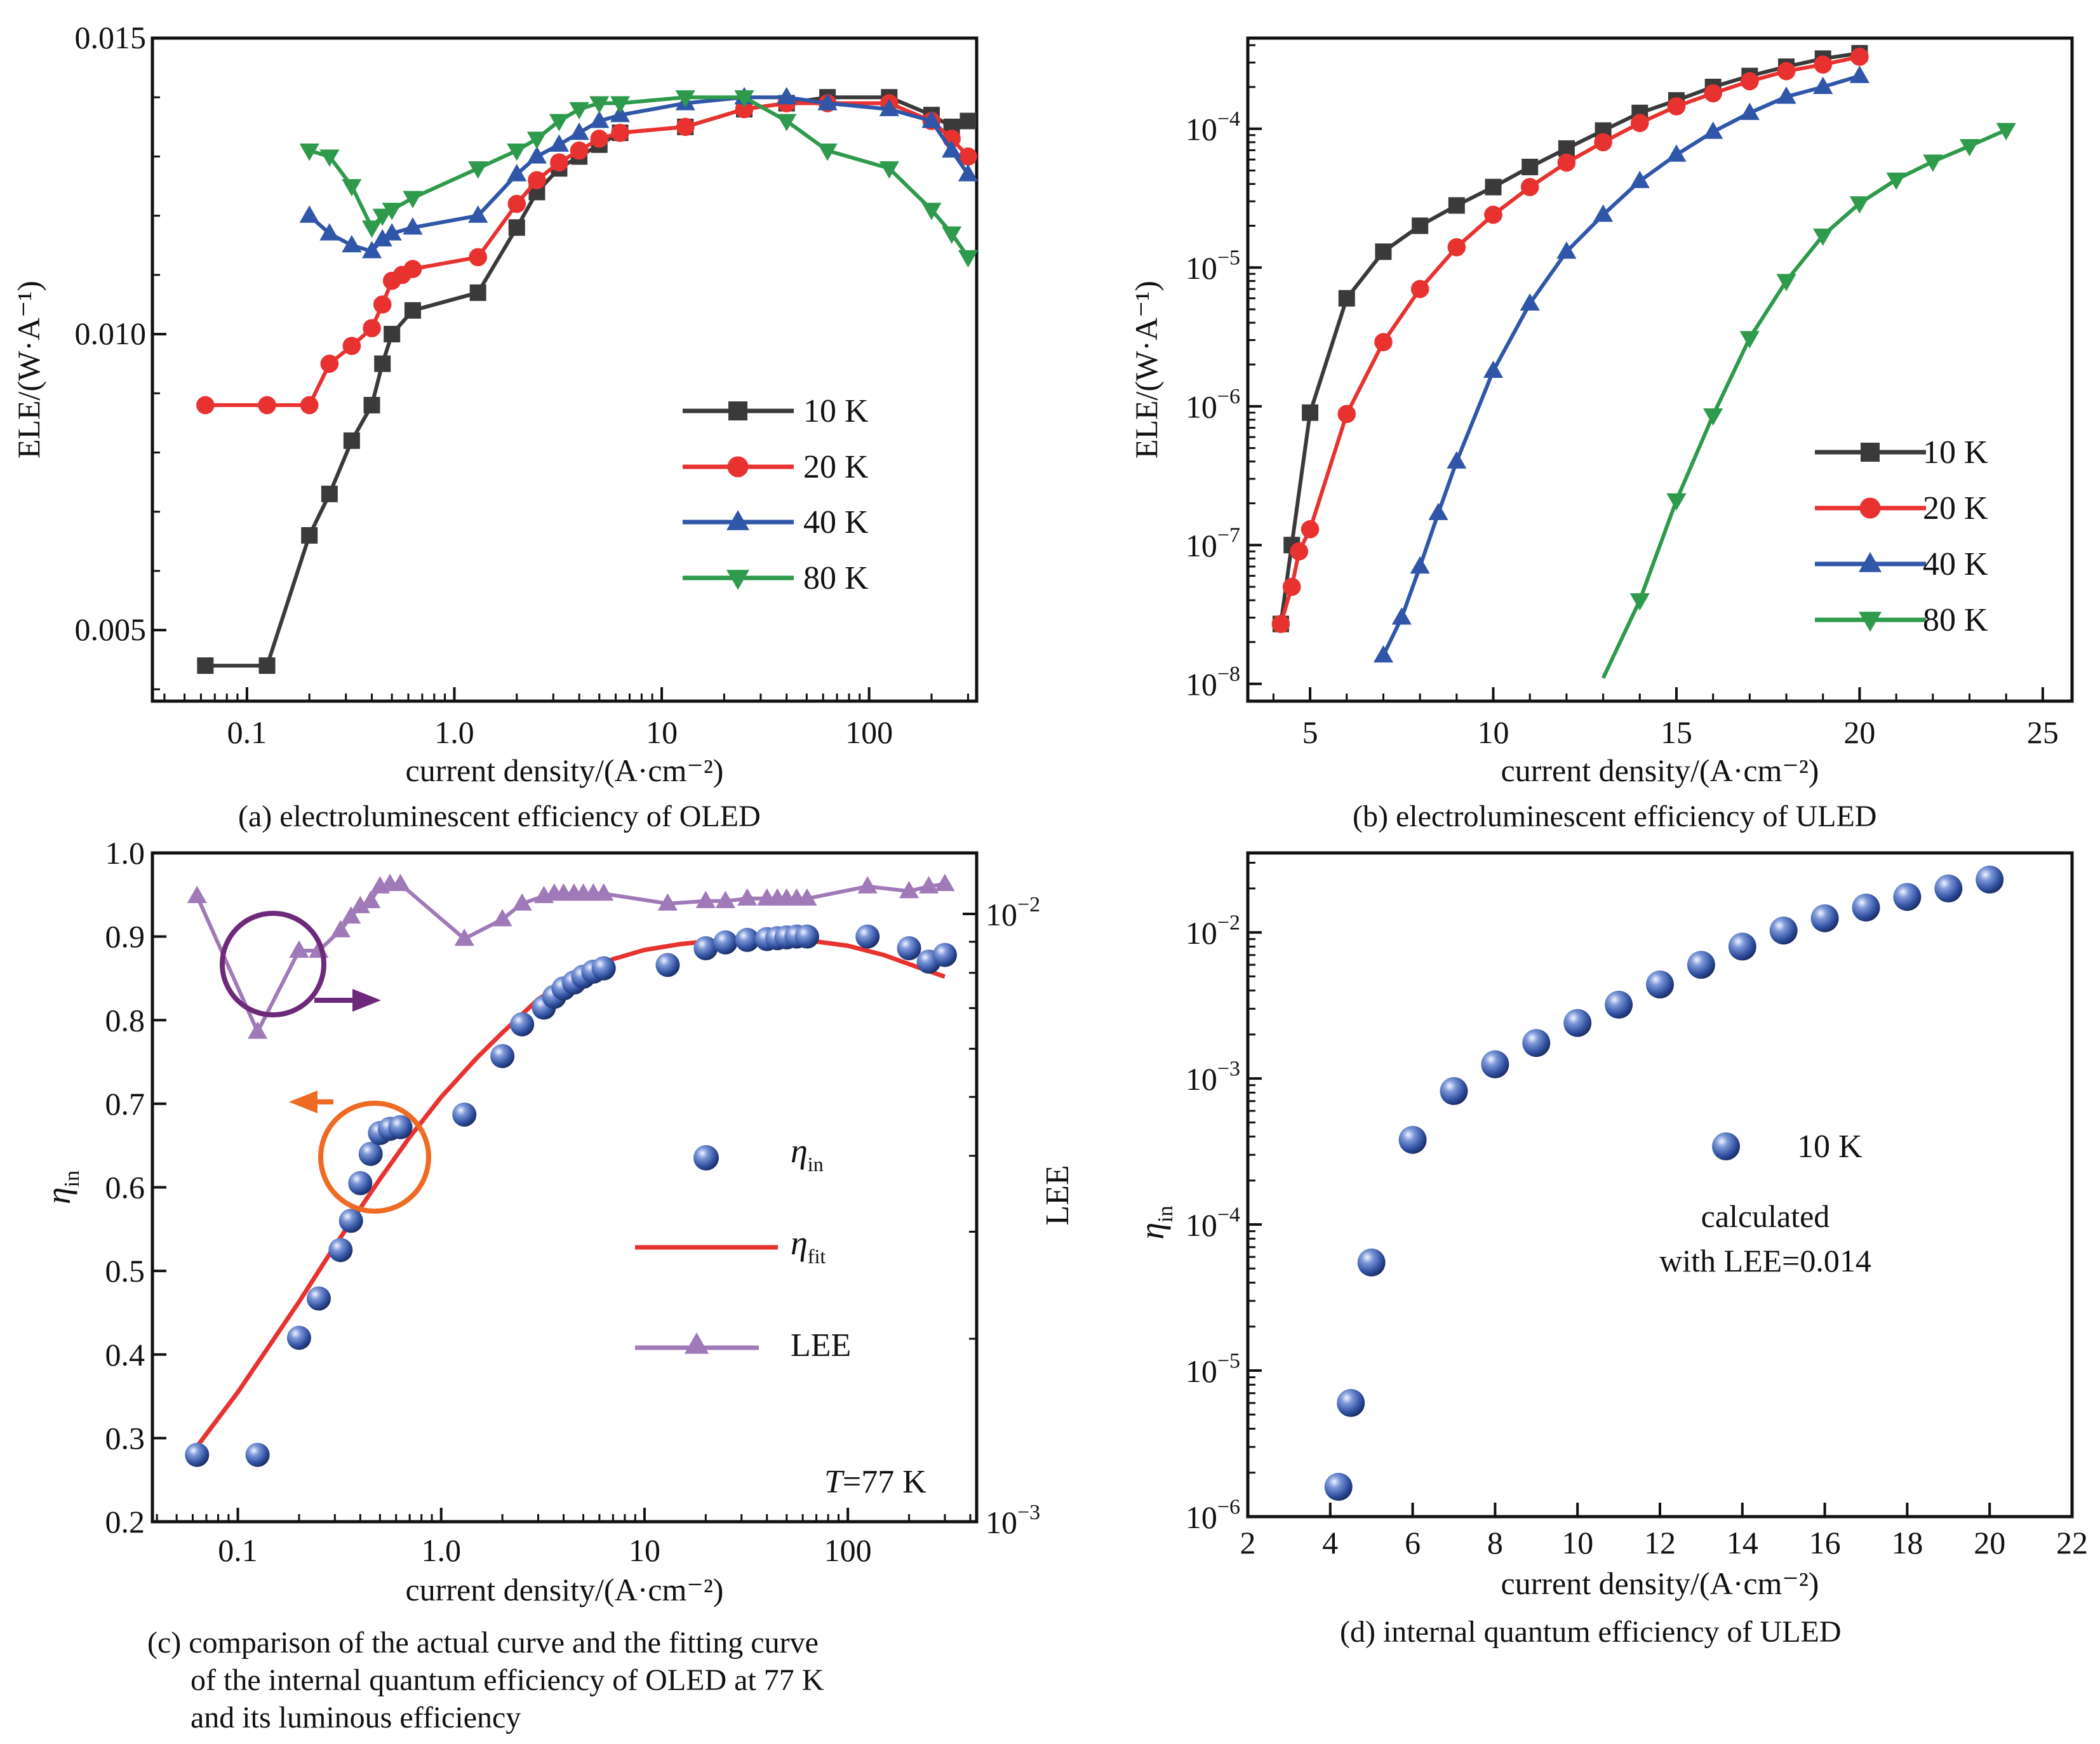 Image resolution: width=2100 pixels, height=1744 pixels. What do you see at coordinates (1248, 1542) in the screenshot?
I see `x-tick-label-d: 2` at bounding box center [1248, 1542].